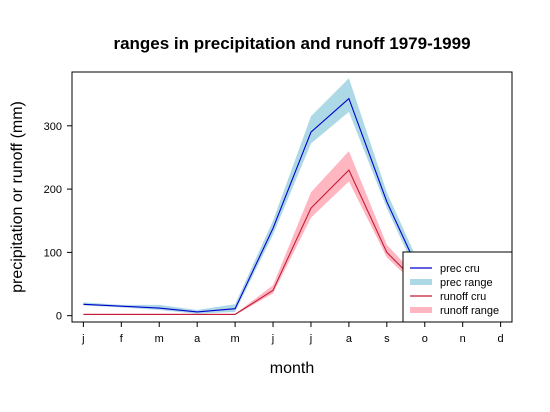  Describe the element at coordinates (17, 197) in the screenshot. I see `y-axis-label: precipitation or runoff (mm)` at that location.